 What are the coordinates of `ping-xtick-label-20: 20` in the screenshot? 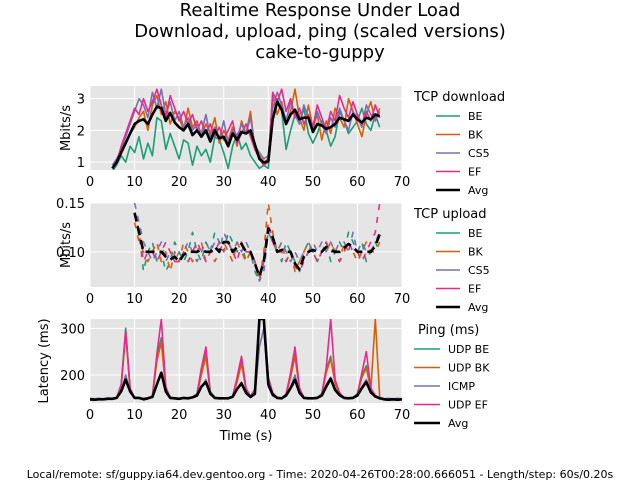 It's located at (179, 415).